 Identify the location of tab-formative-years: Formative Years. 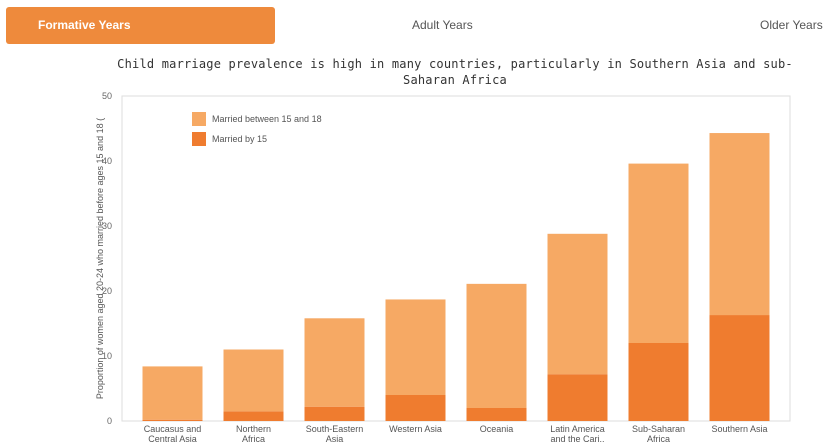
(140, 25).